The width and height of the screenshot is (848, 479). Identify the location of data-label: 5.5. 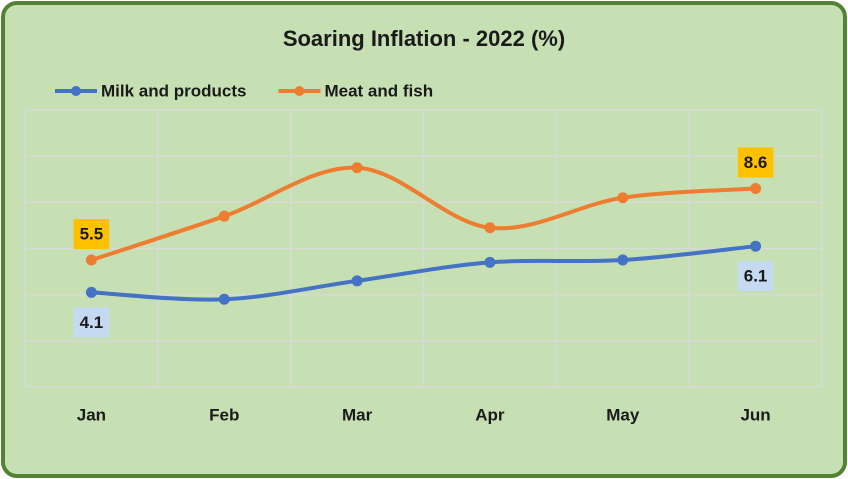
(92, 234).